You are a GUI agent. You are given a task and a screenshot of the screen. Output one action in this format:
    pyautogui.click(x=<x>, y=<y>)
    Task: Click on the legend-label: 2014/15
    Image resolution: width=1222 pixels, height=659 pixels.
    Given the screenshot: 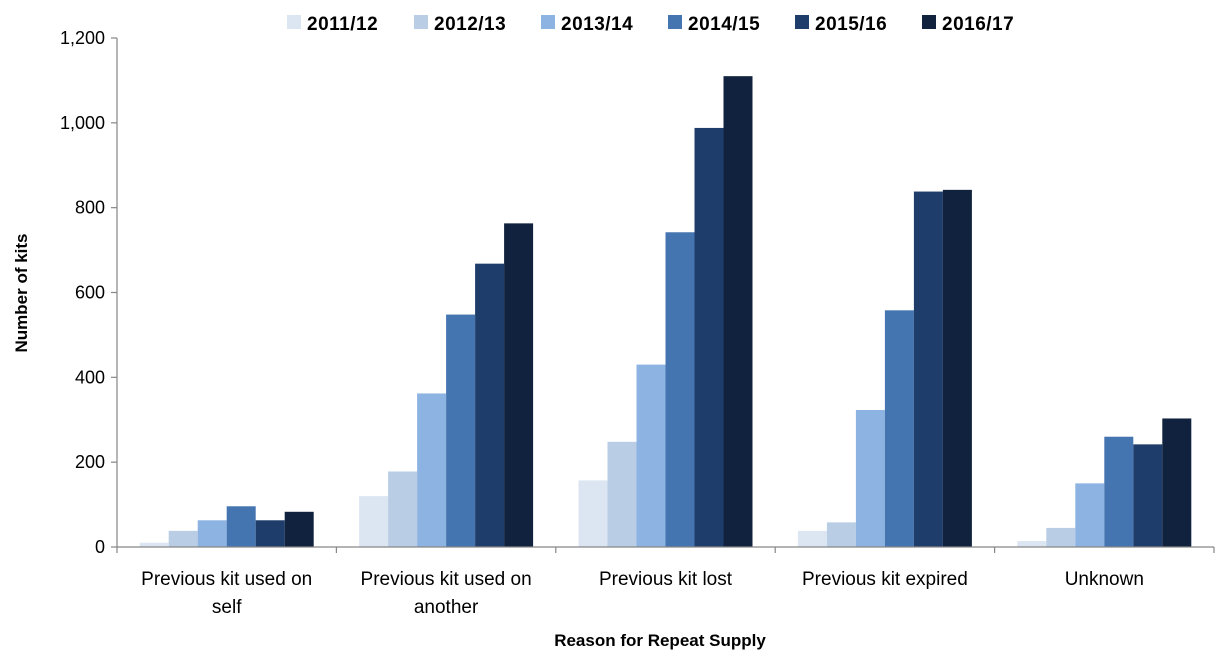 What is the action you would take?
    pyautogui.click(x=724, y=24)
    